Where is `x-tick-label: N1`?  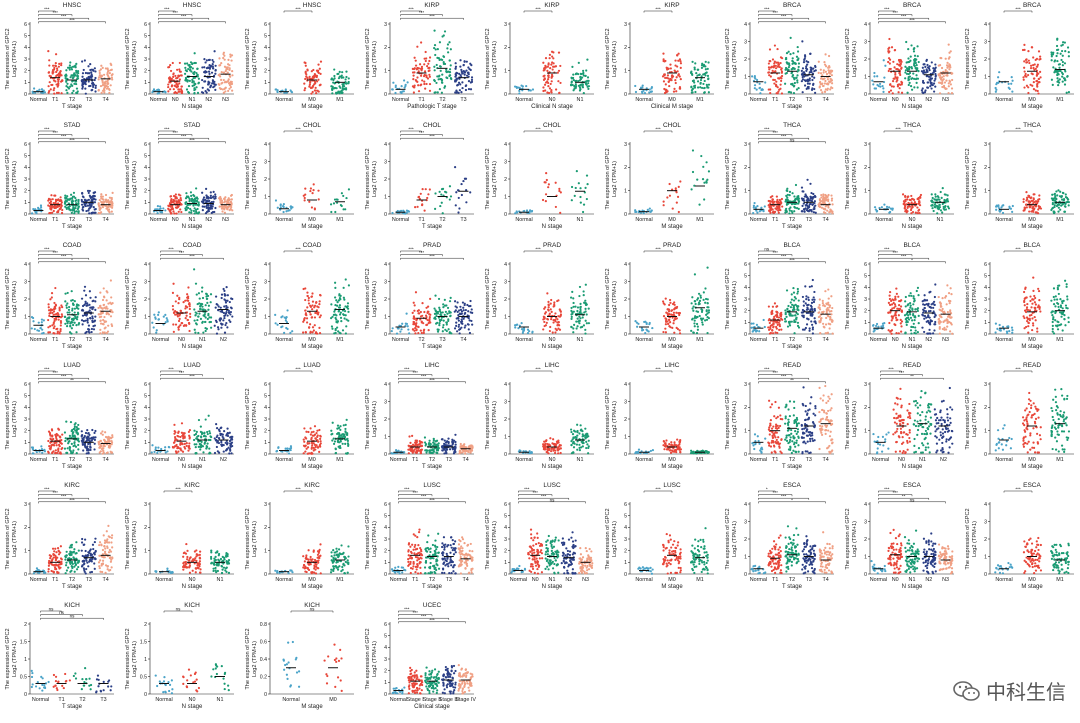 x-tick-label: N1 is located at coordinates (912, 100).